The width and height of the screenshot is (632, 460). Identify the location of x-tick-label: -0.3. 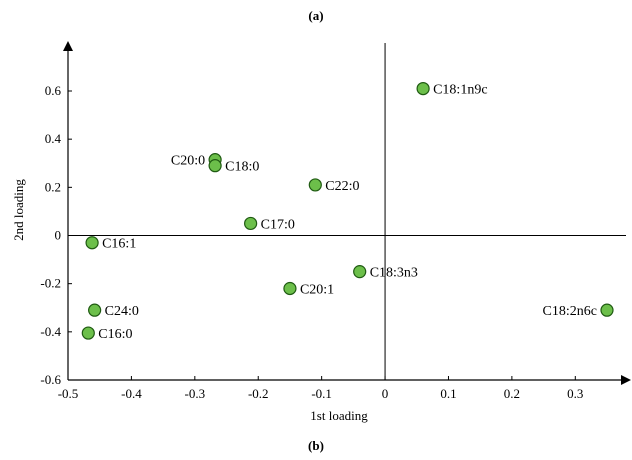
(195, 393).